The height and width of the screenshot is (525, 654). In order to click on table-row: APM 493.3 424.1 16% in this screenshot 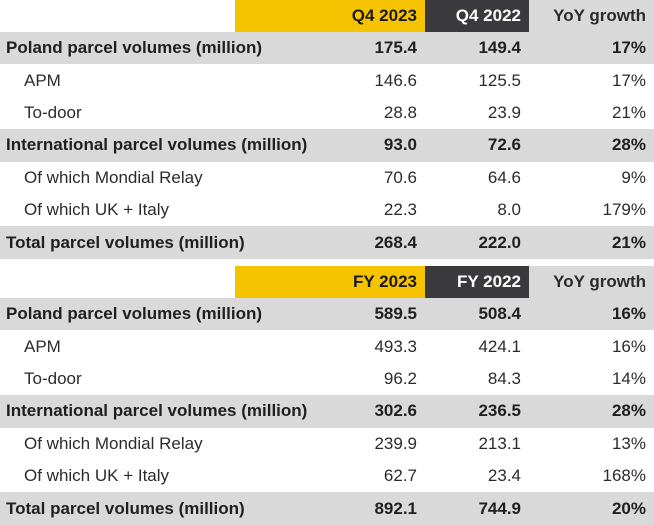, I will do `click(327, 346)`.